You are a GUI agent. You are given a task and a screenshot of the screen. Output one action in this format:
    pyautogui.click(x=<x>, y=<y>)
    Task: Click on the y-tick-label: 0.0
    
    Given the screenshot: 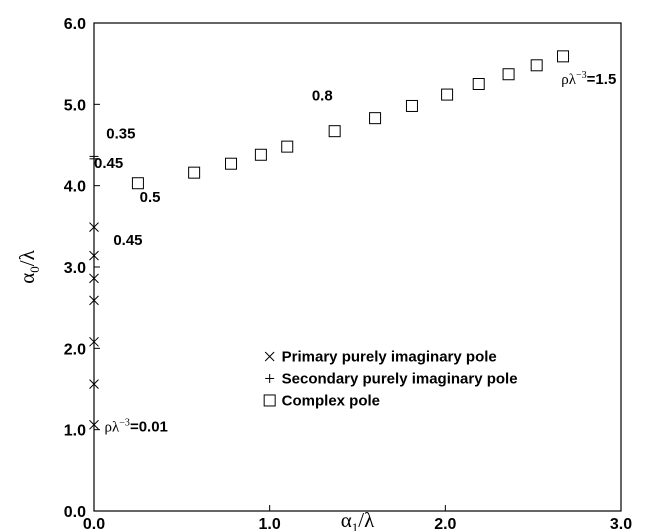 What is the action you would take?
    pyautogui.click(x=75, y=512)
    